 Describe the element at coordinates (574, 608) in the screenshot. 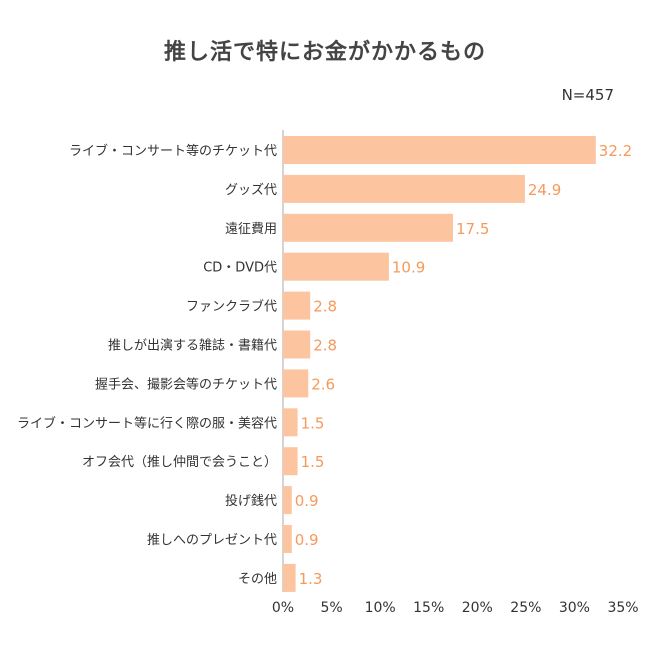

I see `x-tick-label: 30%` at that location.